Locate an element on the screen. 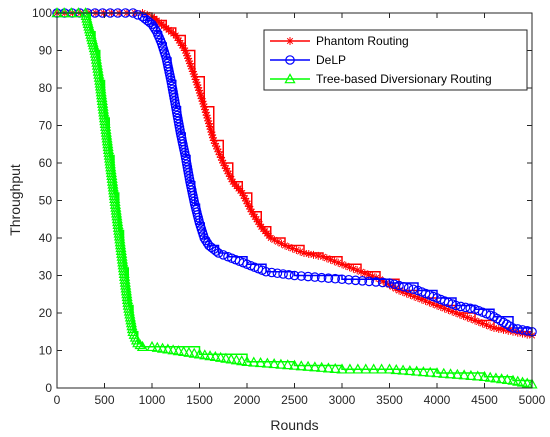 The width and height of the screenshot is (550, 437). x-tick-label: 3500 is located at coordinates (389, 400).